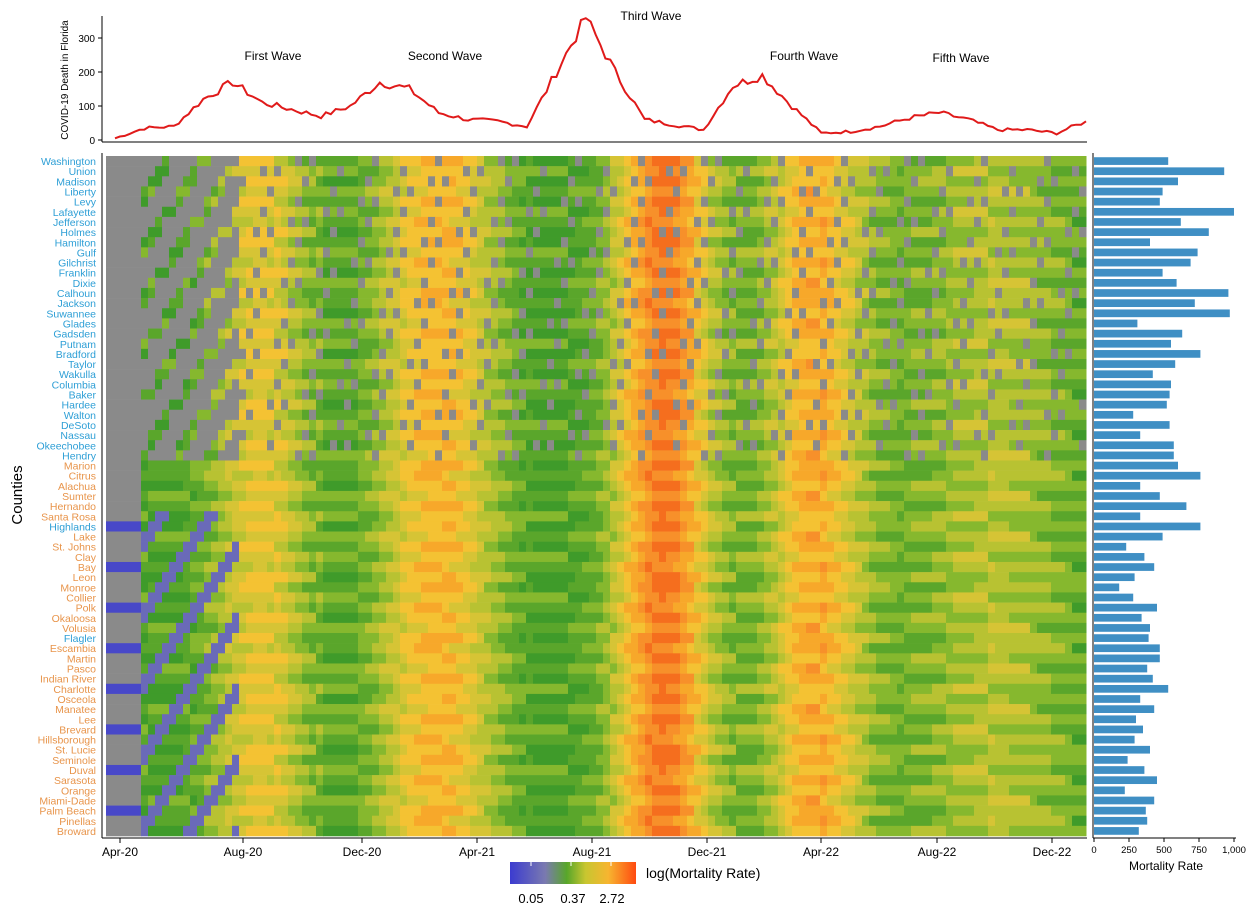  I want to click on county-label: Flagler, so click(80, 639).